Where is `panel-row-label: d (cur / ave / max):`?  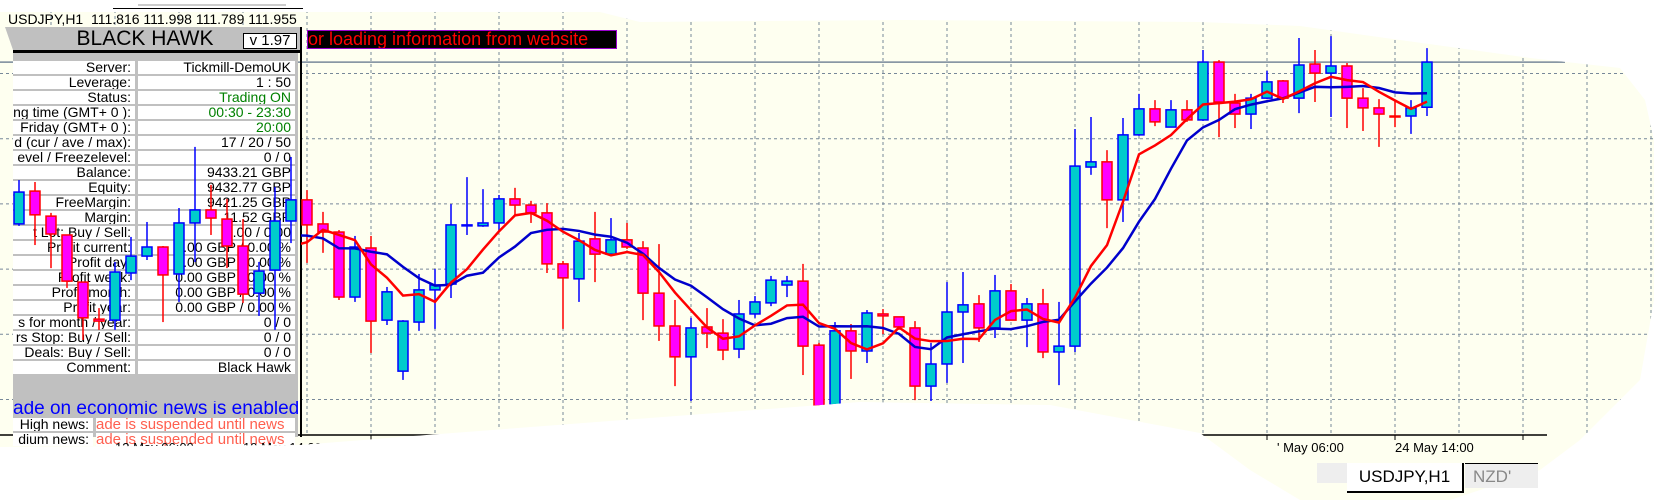
panel-row-label: d (cur / ave / max): is located at coordinates (74, 142).